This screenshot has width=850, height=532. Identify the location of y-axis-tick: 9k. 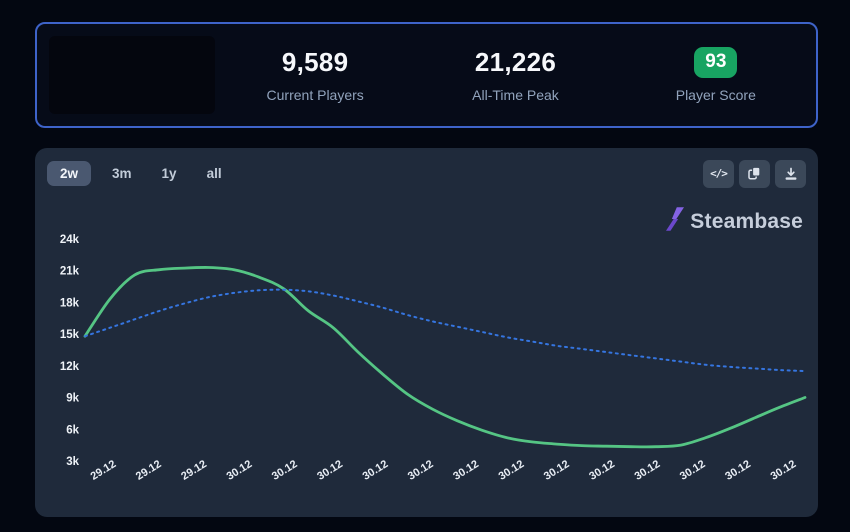
(72, 399).